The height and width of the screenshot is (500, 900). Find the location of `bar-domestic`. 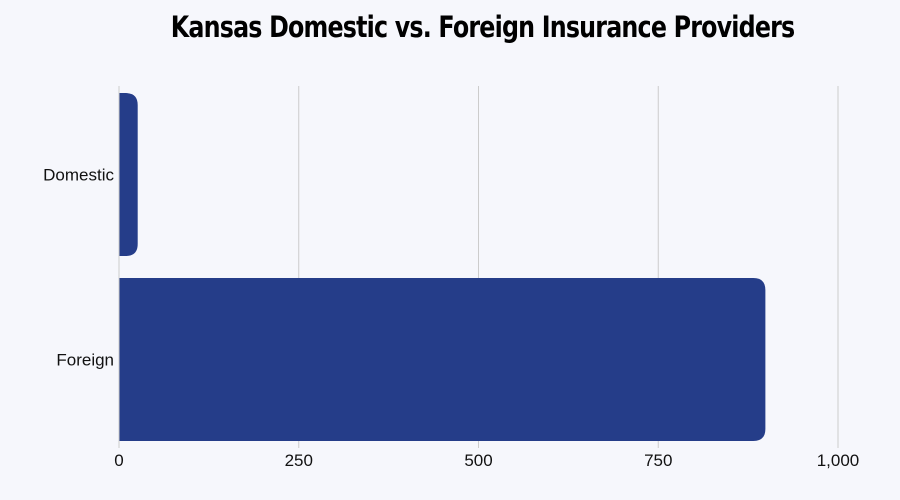

bar-domestic is located at coordinates (128, 174).